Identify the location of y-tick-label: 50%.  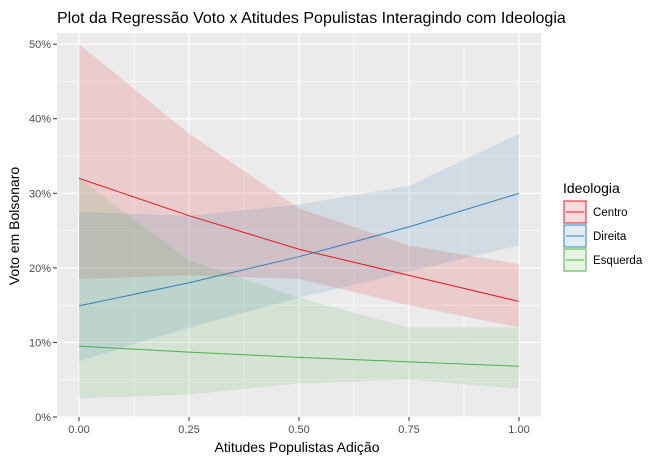
(40, 45).